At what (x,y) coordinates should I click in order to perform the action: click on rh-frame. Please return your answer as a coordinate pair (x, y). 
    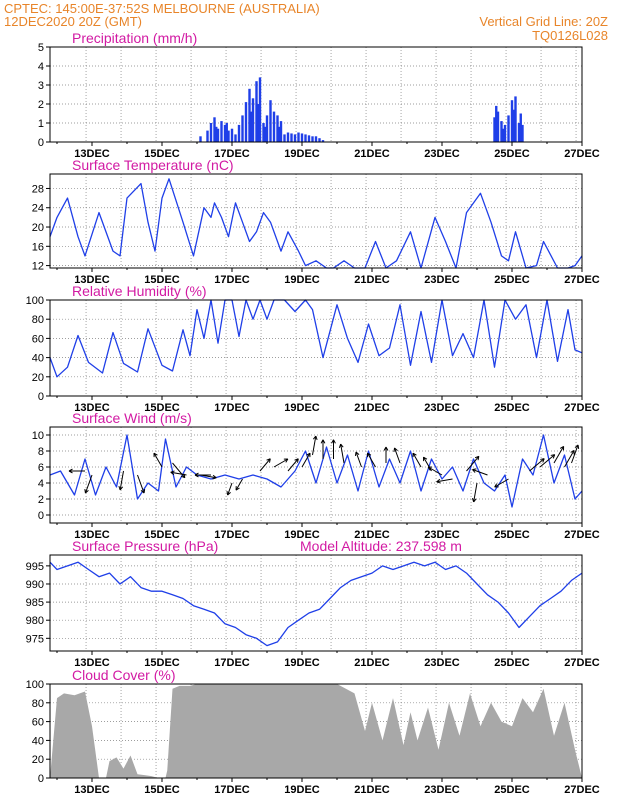
    Looking at the image, I should click on (316, 348).